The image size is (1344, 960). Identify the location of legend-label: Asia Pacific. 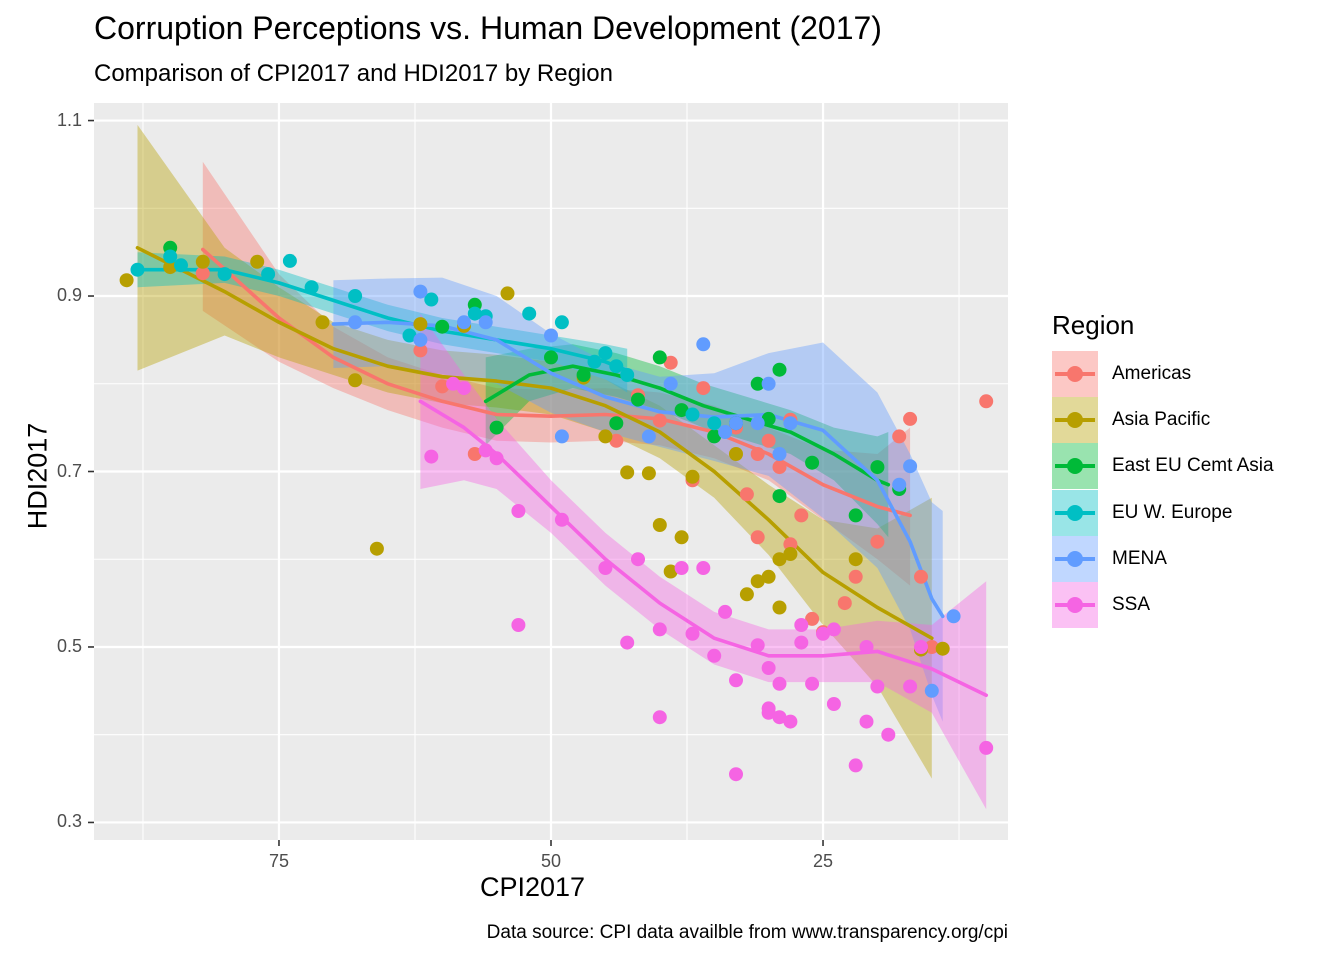
(1161, 420).